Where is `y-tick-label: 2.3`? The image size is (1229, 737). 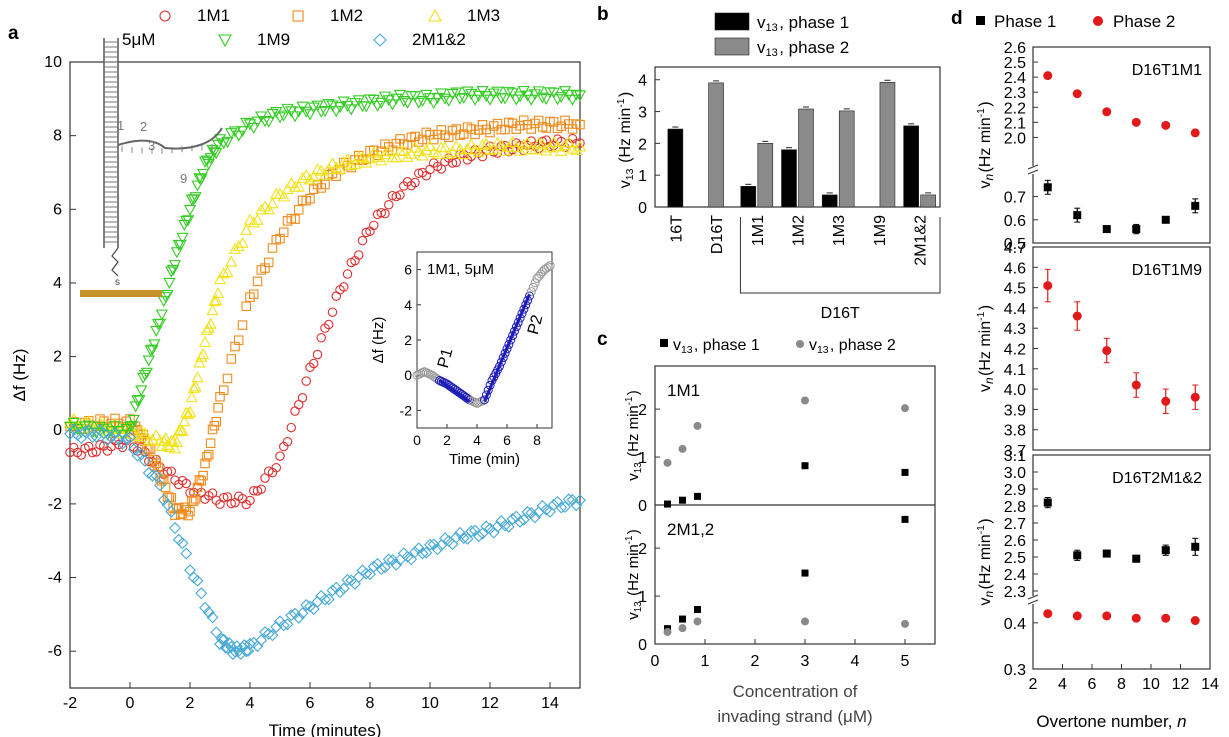 y-tick-label: 2.3 is located at coordinates (1015, 93).